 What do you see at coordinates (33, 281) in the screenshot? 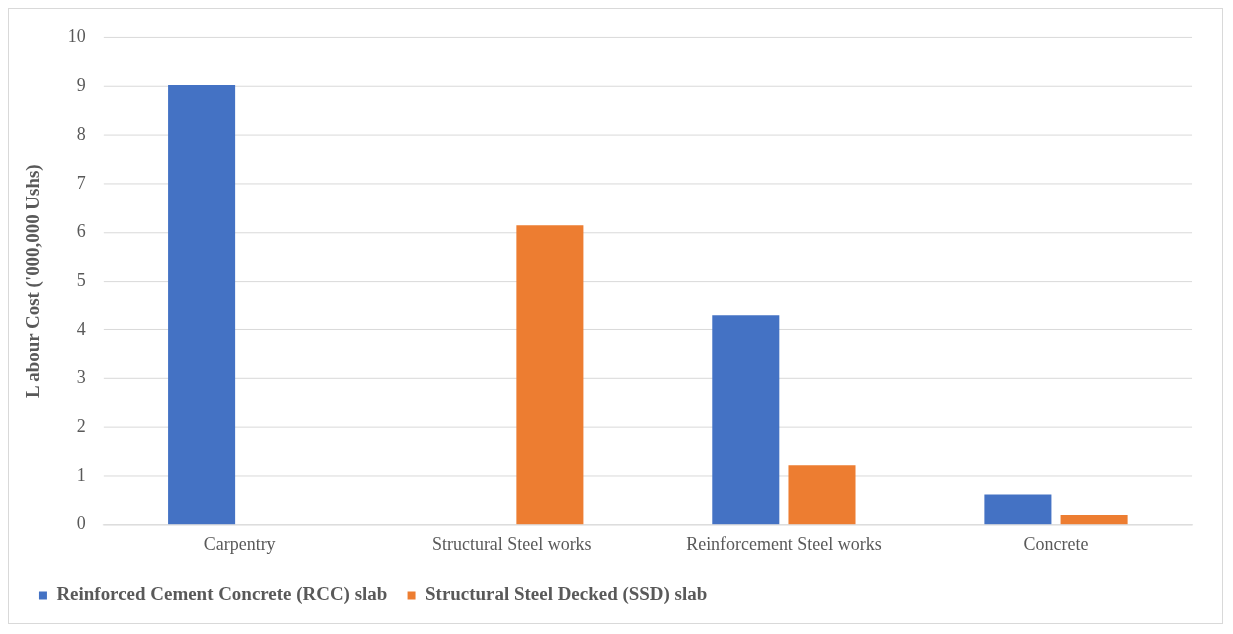
I see `y-axis-title: L abour Cost ('000,000 Ushs)` at bounding box center [33, 281].